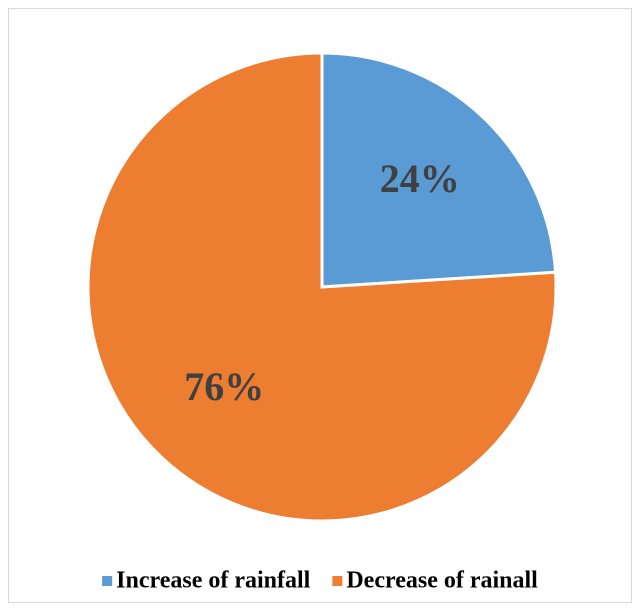 This screenshot has width=640, height=611. What do you see at coordinates (442, 581) in the screenshot?
I see `legend-label: Decrease of rainall` at bounding box center [442, 581].